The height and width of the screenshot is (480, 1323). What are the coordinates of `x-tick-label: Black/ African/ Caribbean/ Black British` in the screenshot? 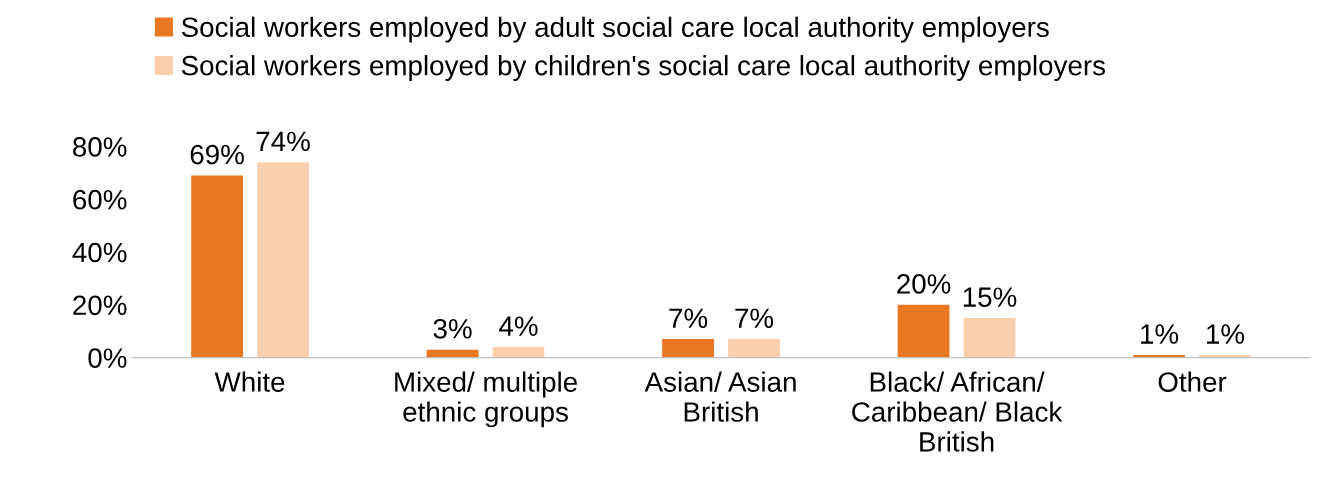 It's located at (957, 411).